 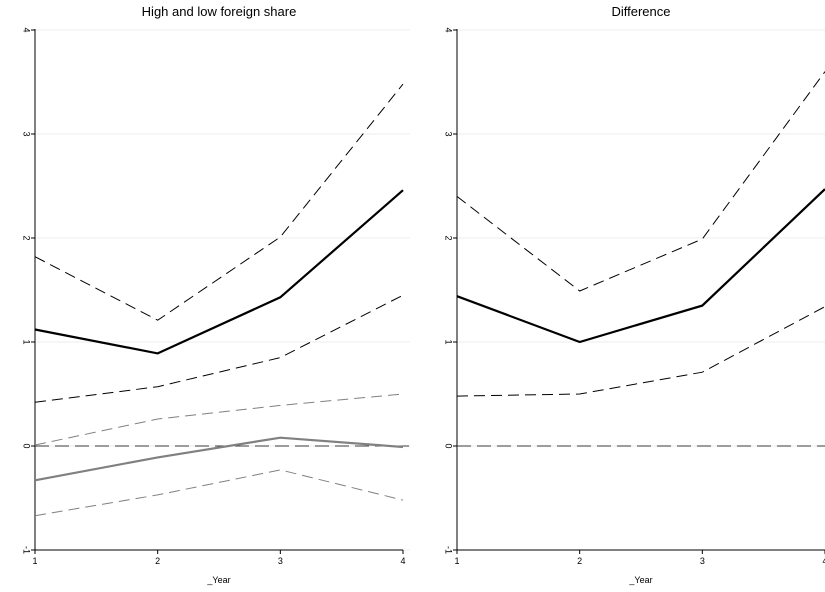 What do you see at coordinates (219, 419) in the screenshot?
I see `series-line-ci-upper` at bounding box center [219, 419].